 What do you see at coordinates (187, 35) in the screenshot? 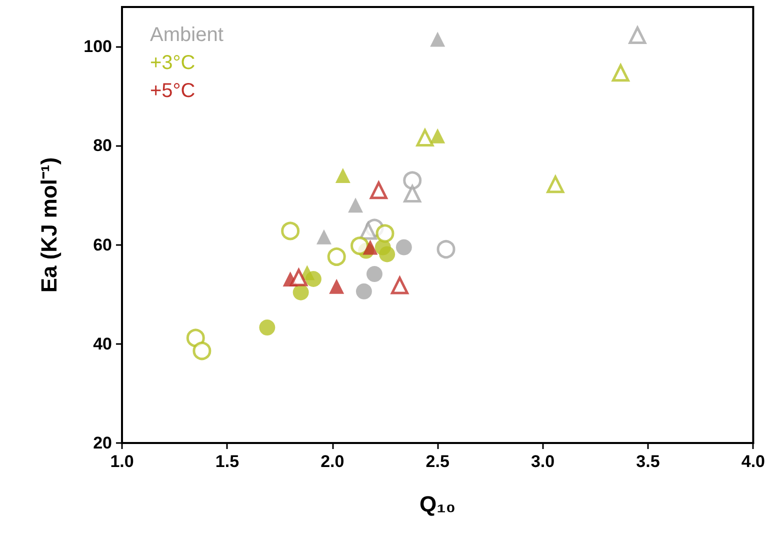
I see `text: Ambient` at bounding box center [187, 35].